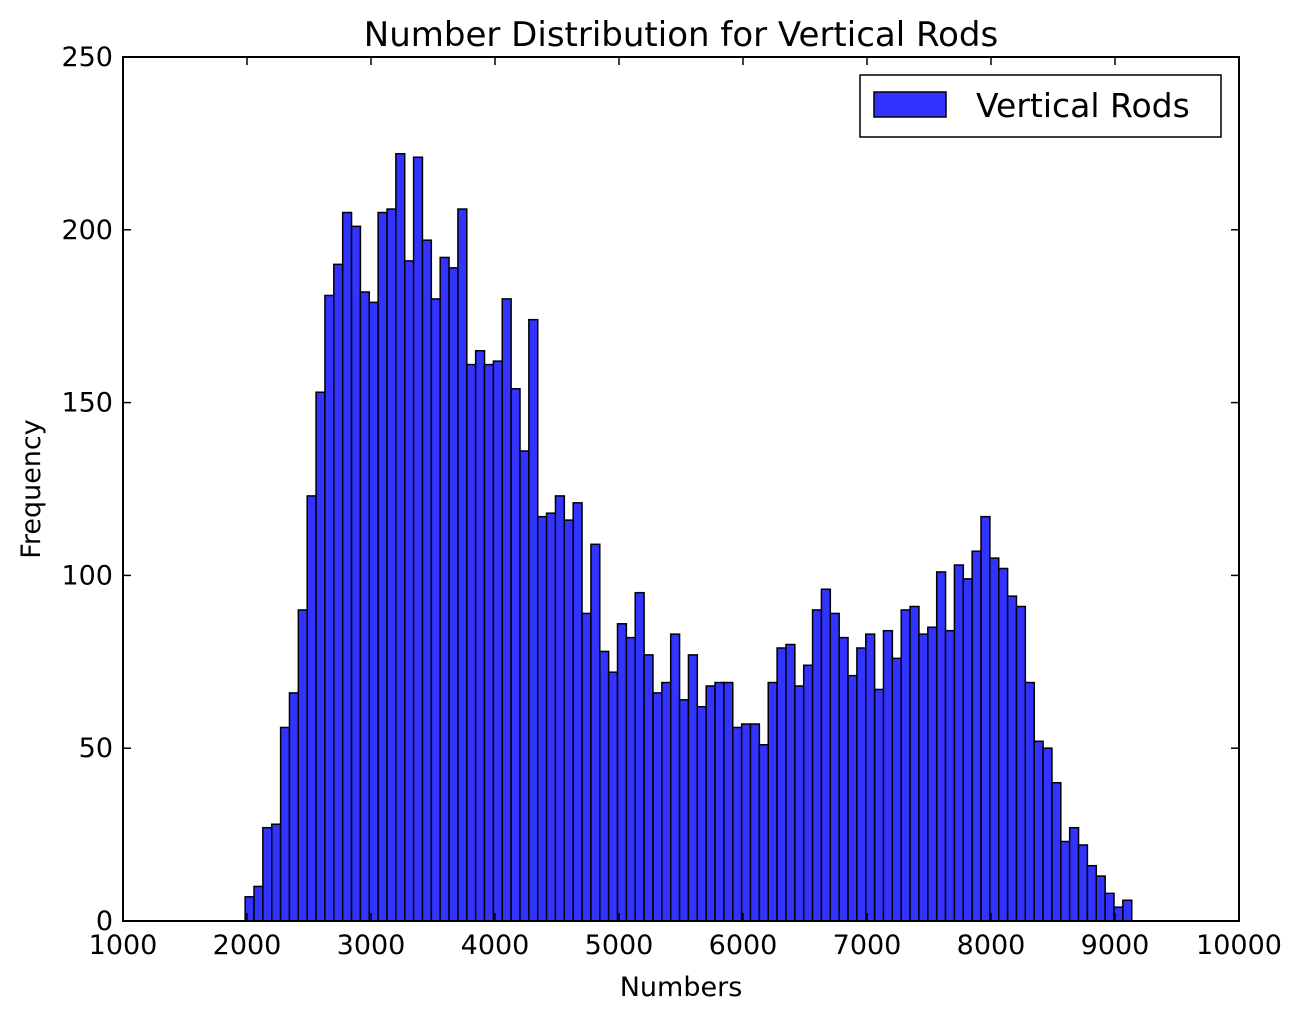 The height and width of the screenshot is (1019, 1301). I want to click on y-tick-label: 100, so click(87, 575).